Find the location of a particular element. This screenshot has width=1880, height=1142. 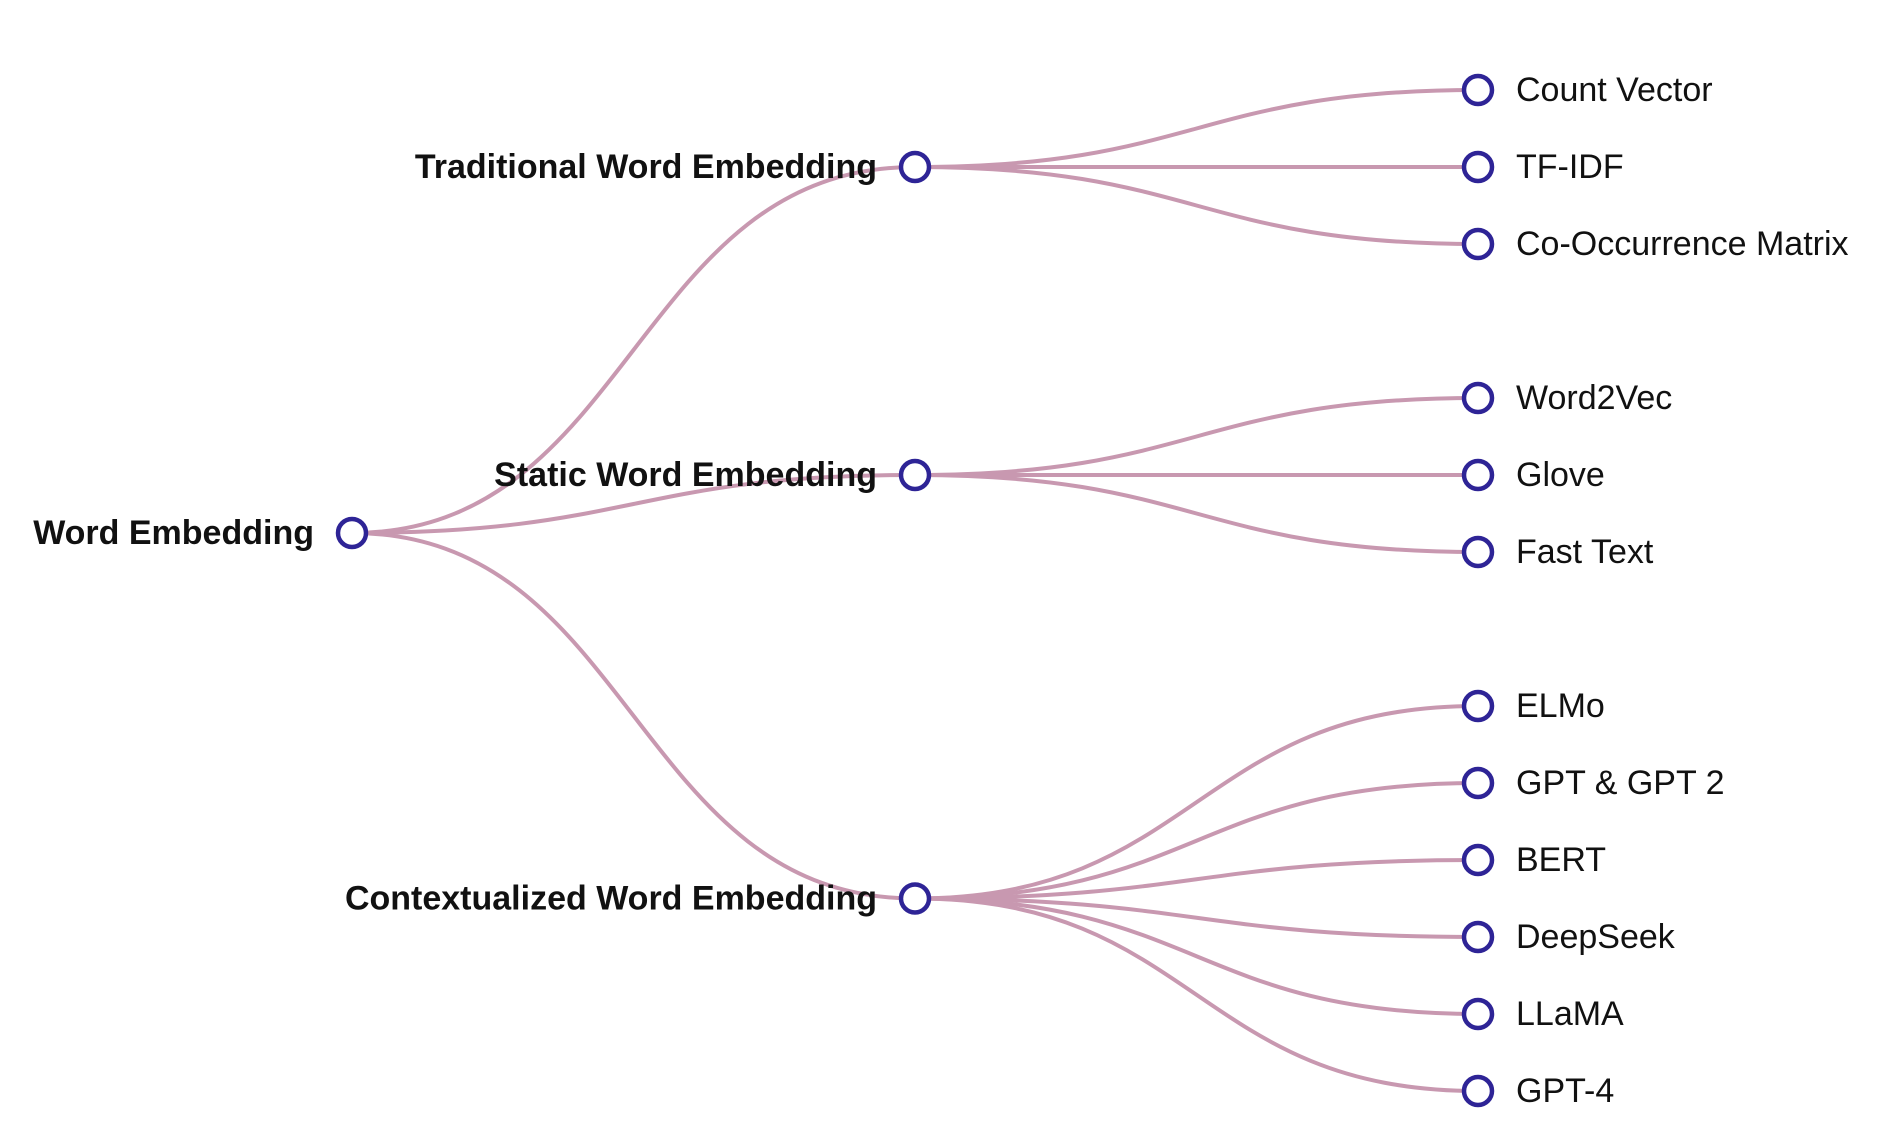

node-glove: Glove is located at coordinates (1534, 475).